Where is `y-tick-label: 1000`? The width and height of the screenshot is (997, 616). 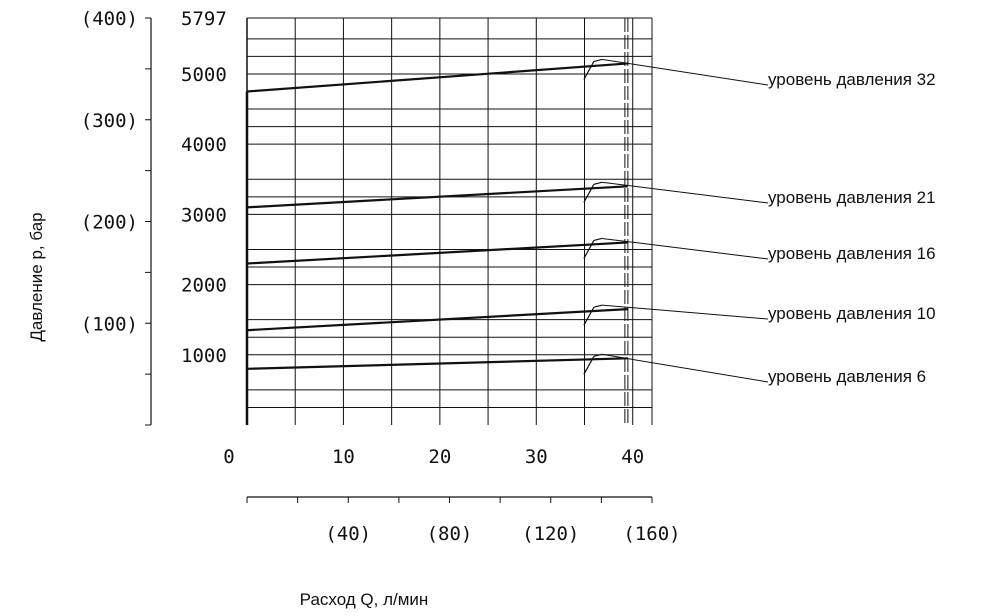 y-tick-label: 1000 is located at coordinates (204, 356).